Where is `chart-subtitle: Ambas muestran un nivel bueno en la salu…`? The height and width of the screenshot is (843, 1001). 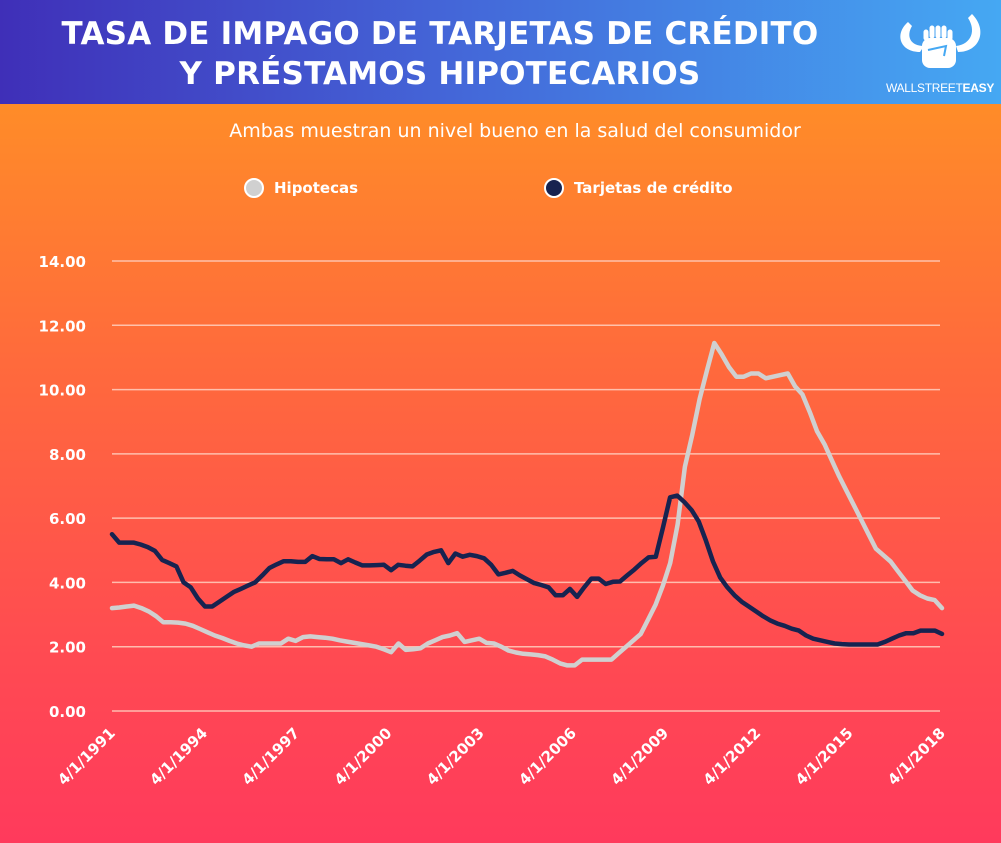
chart-subtitle: Ambas muestran un nivel bueno en la salu… is located at coordinates (515, 131).